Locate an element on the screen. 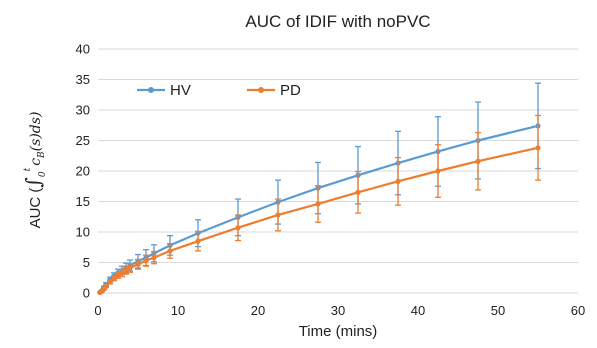 Image resolution: width=597 pixels, height=348 pixels. y-tick-label: 0 is located at coordinates (86, 293).